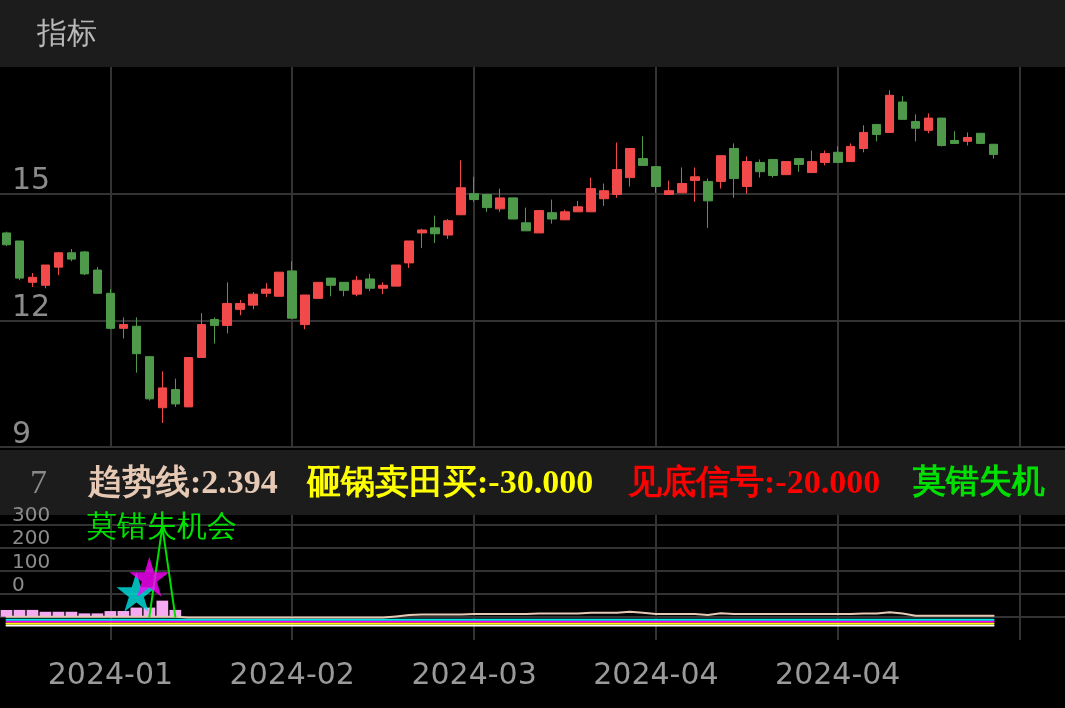 The height and width of the screenshot is (708, 1065). What do you see at coordinates (31, 514) in the screenshot?
I see `y-tick-label: 300` at bounding box center [31, 514].